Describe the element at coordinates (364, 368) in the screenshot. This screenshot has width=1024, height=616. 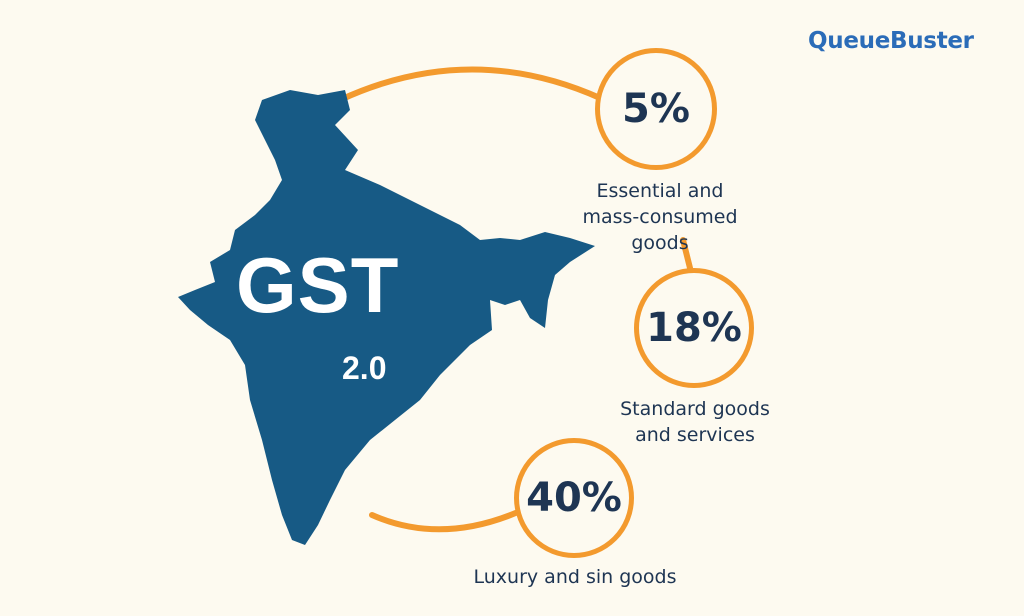
I see `gst-version: 2.0` at that location.